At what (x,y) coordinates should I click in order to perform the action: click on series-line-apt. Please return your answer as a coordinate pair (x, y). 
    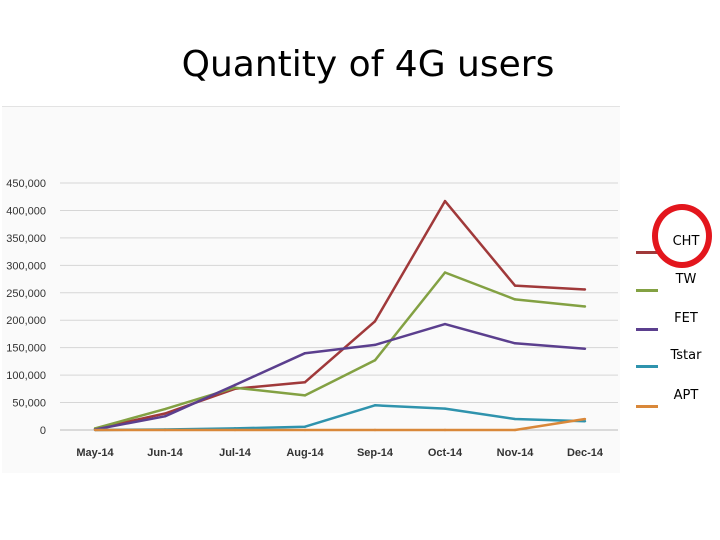
    Looking at the image, I should click on (340, 424).